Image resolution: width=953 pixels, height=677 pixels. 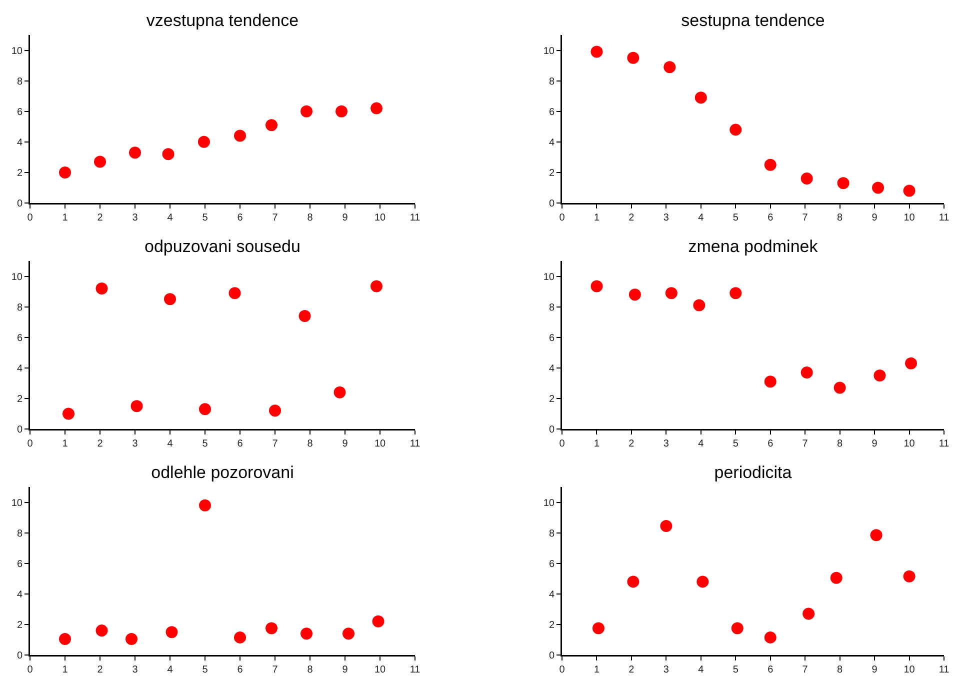 What do you see at coordinates (222, 472) in the screenshot?
I see `chart-title: odlehle pozorovani` at bounding box center [222, 472].